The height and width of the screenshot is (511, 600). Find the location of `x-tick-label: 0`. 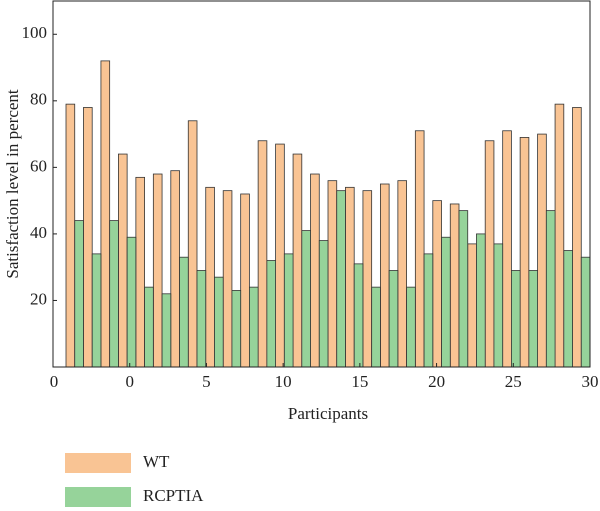

x-tick-label: 0 is located at coordinates (129, 381).